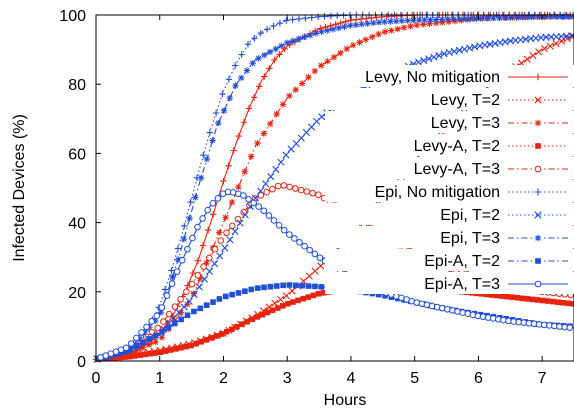 The width and height of the screenshot is (574, 415). Describe the element at coordinates (437, 192) in the screenshot. I see `legend-label: Epi, No mitigation` at that location.